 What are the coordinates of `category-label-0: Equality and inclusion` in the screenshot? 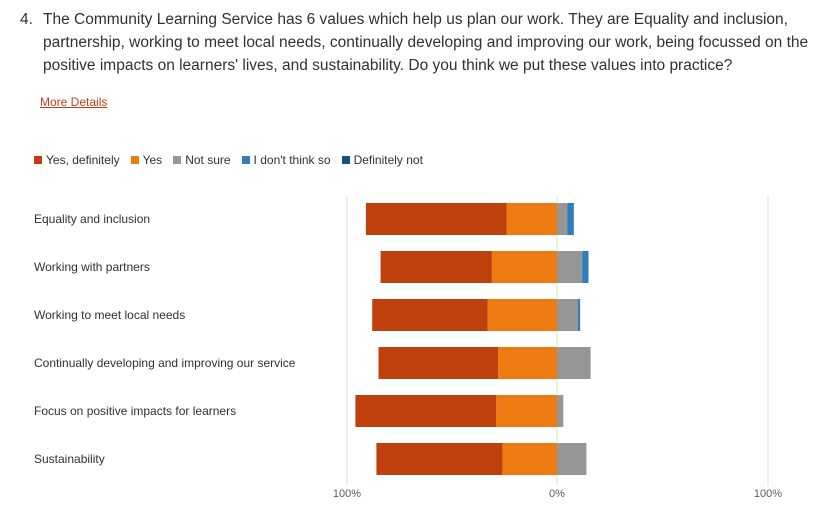 It's located at (92, 219).